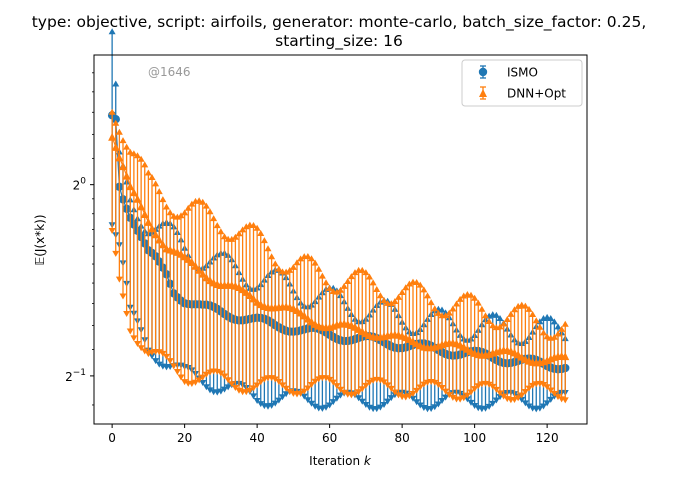 This screenshot has height=477, width=680. What do you see at coordinates (340, 461) in the screenshot?
I see `x-axis-label: Iteration k` at bounding box center [340, 461].